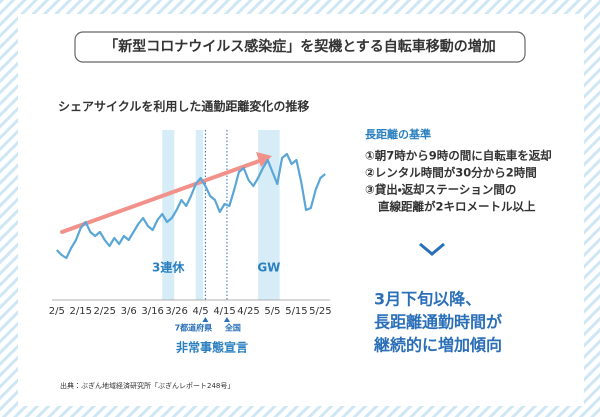  Describe the element at coordinates (248, 311) in the screenshot. I see `x-tick-label: 4/25` at that location.